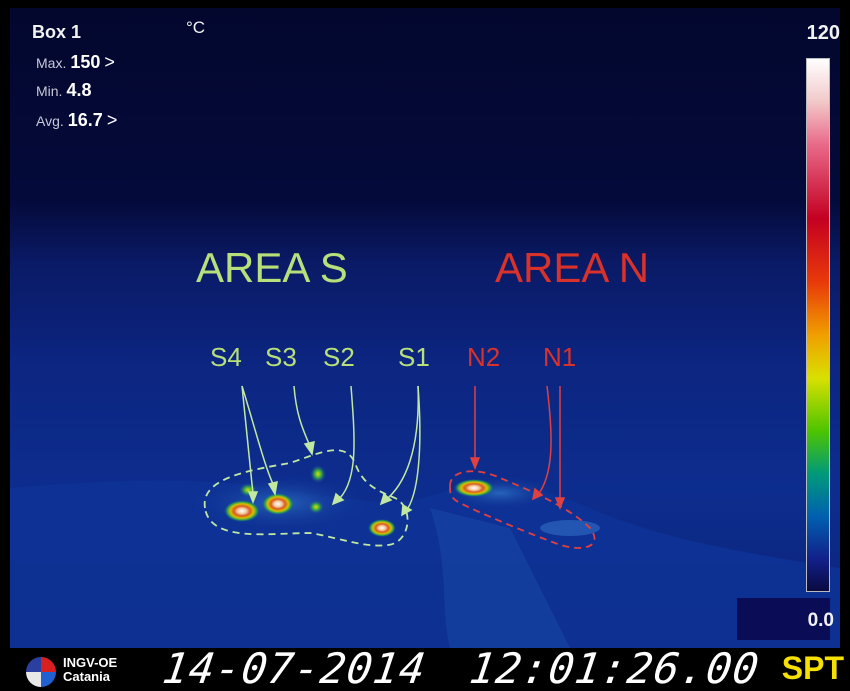 The image size is (850, 691). Describe the element at coordinates (79, 90) in the screenshot. I see `stat-min-value: 4.8` at that location.